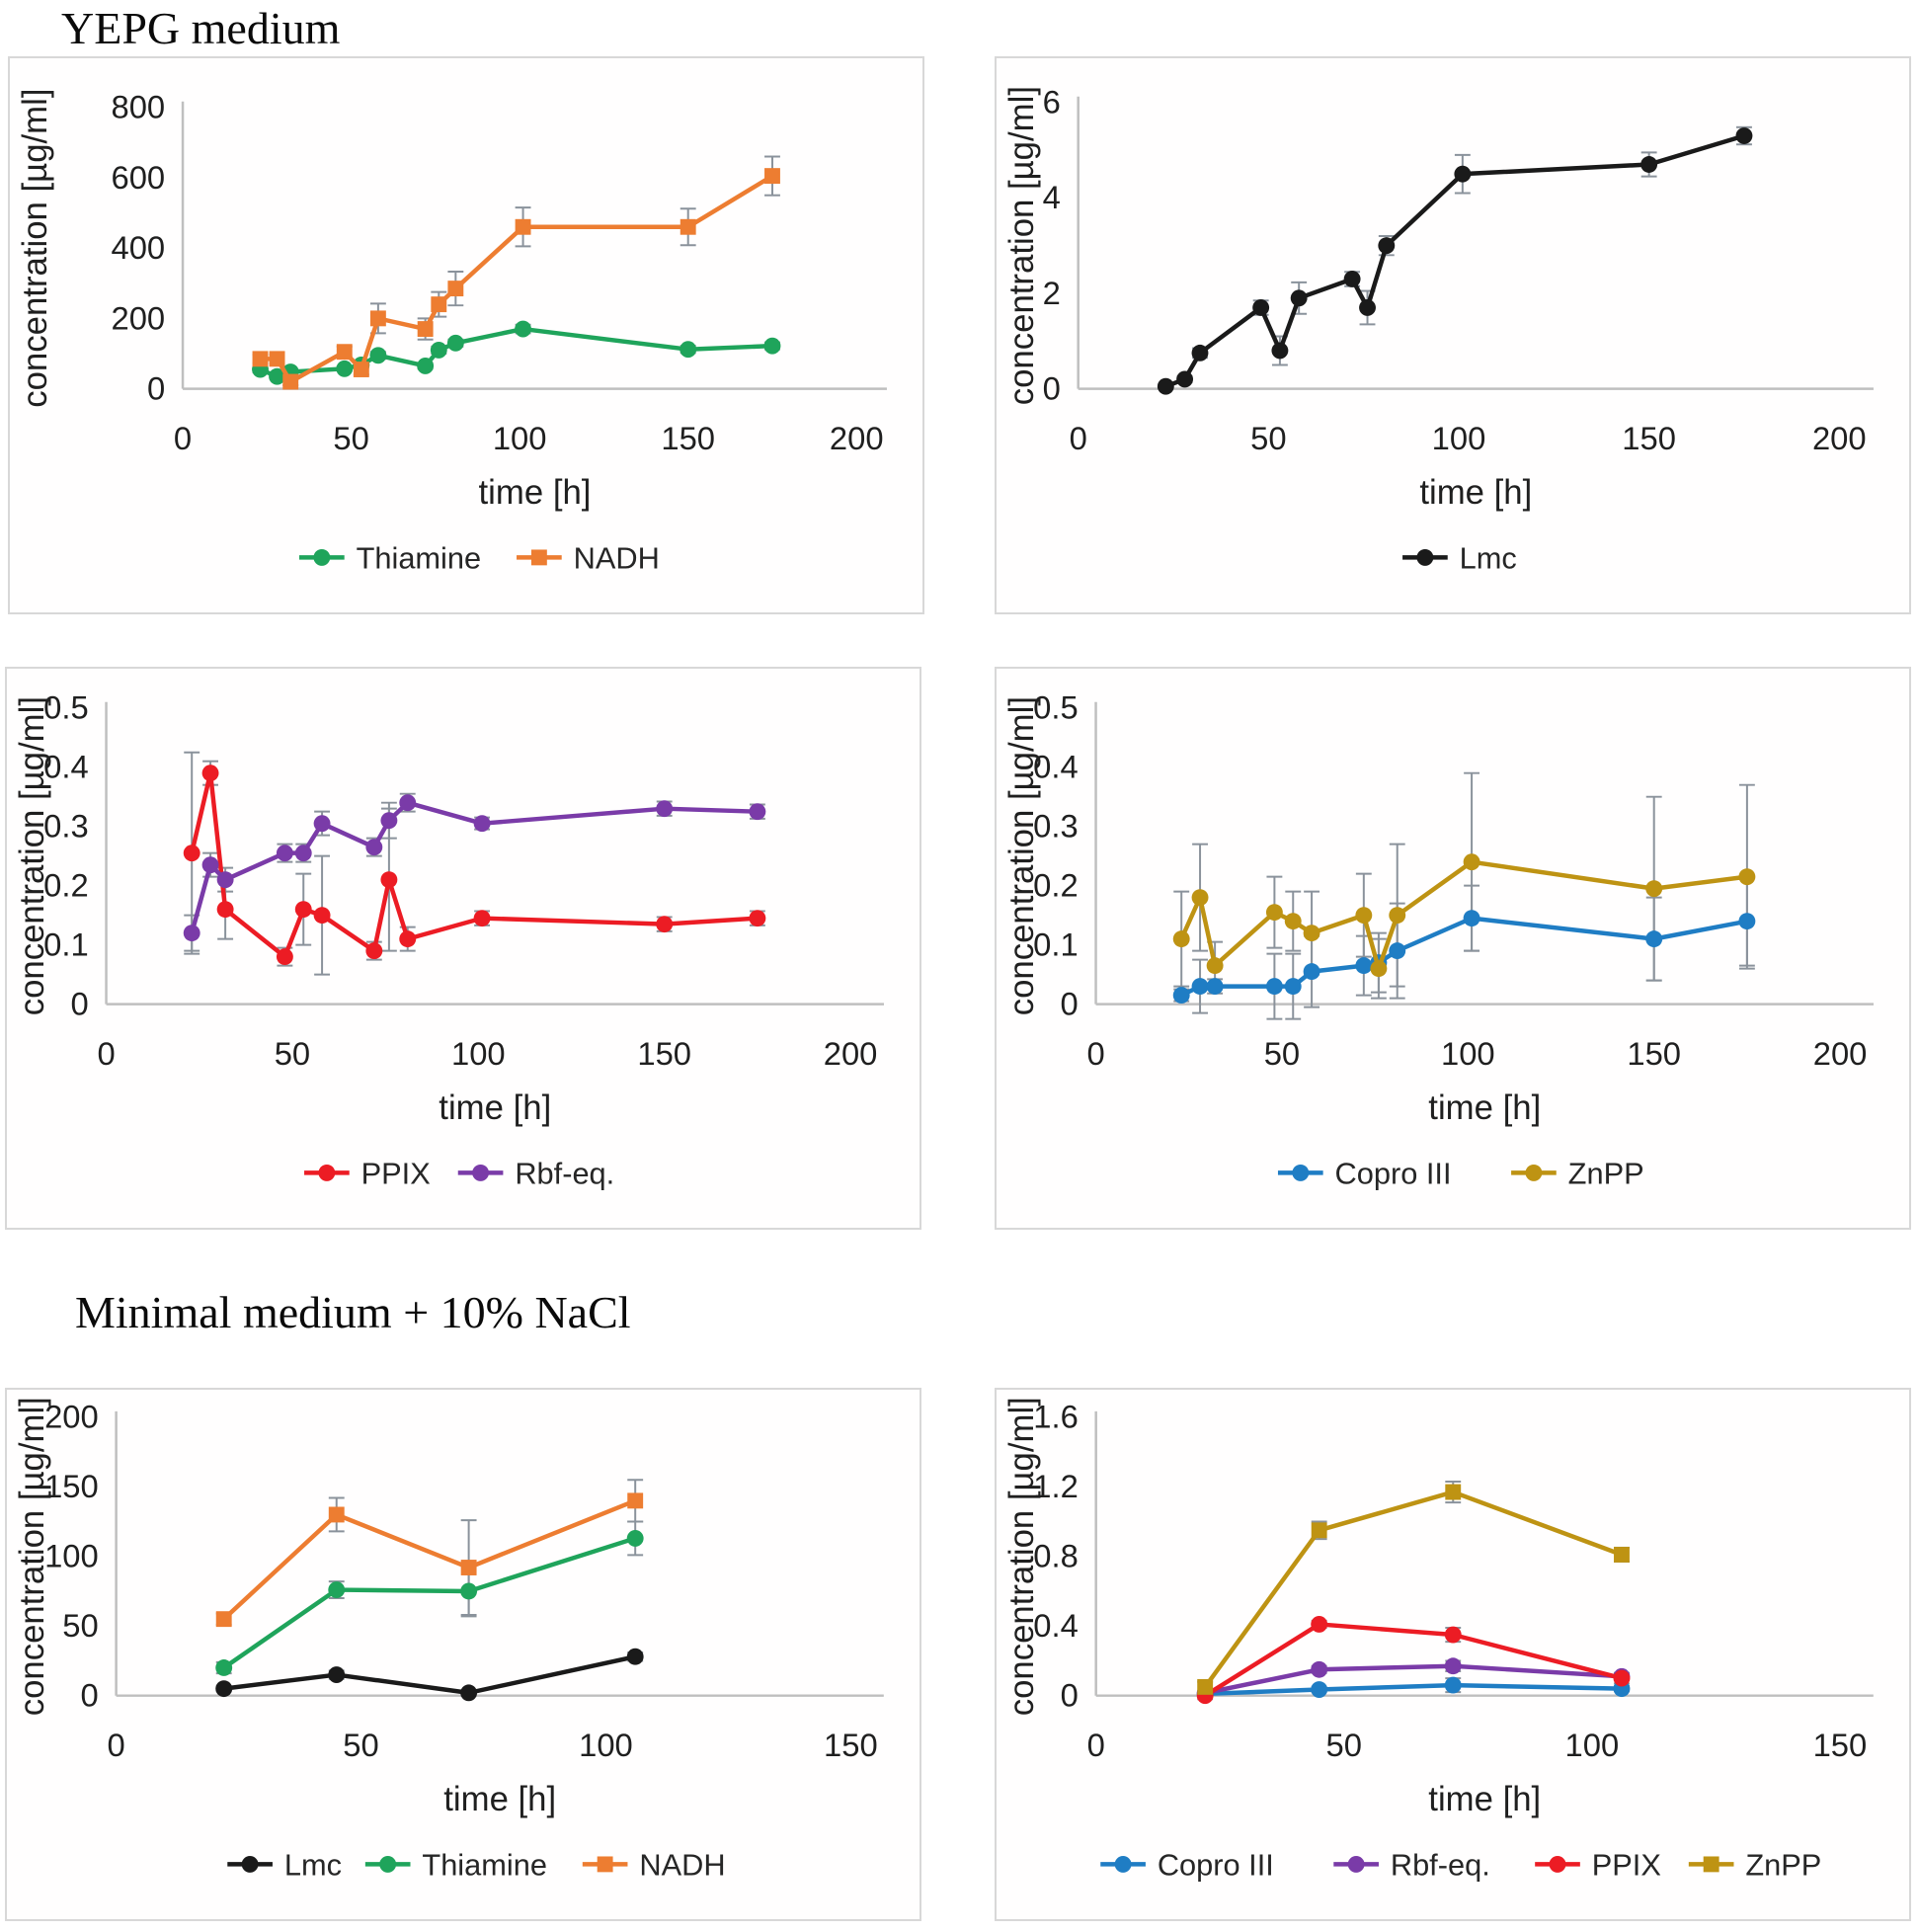 This screenshot has width=1919, height=1932. What do you see at coordinates (1052, 293) in the screenshot?
I see `y-tick-label: 2` at bounding box center [1052, 293].